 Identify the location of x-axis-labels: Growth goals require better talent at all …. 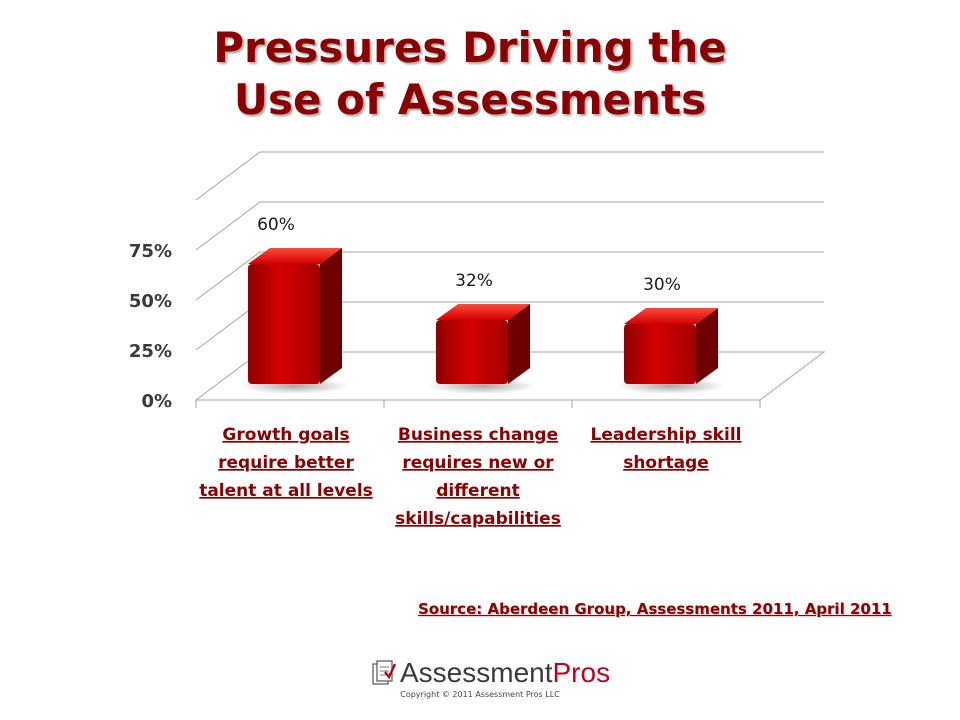
(470, 477).